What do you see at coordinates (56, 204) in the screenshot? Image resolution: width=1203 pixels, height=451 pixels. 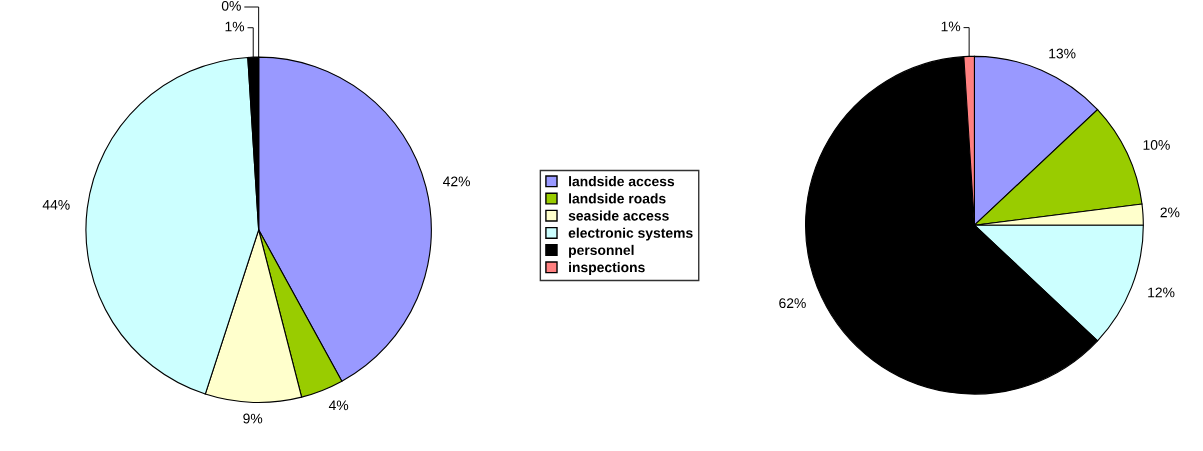 I see `data-label: 44%` at bounding box center [56, 204].